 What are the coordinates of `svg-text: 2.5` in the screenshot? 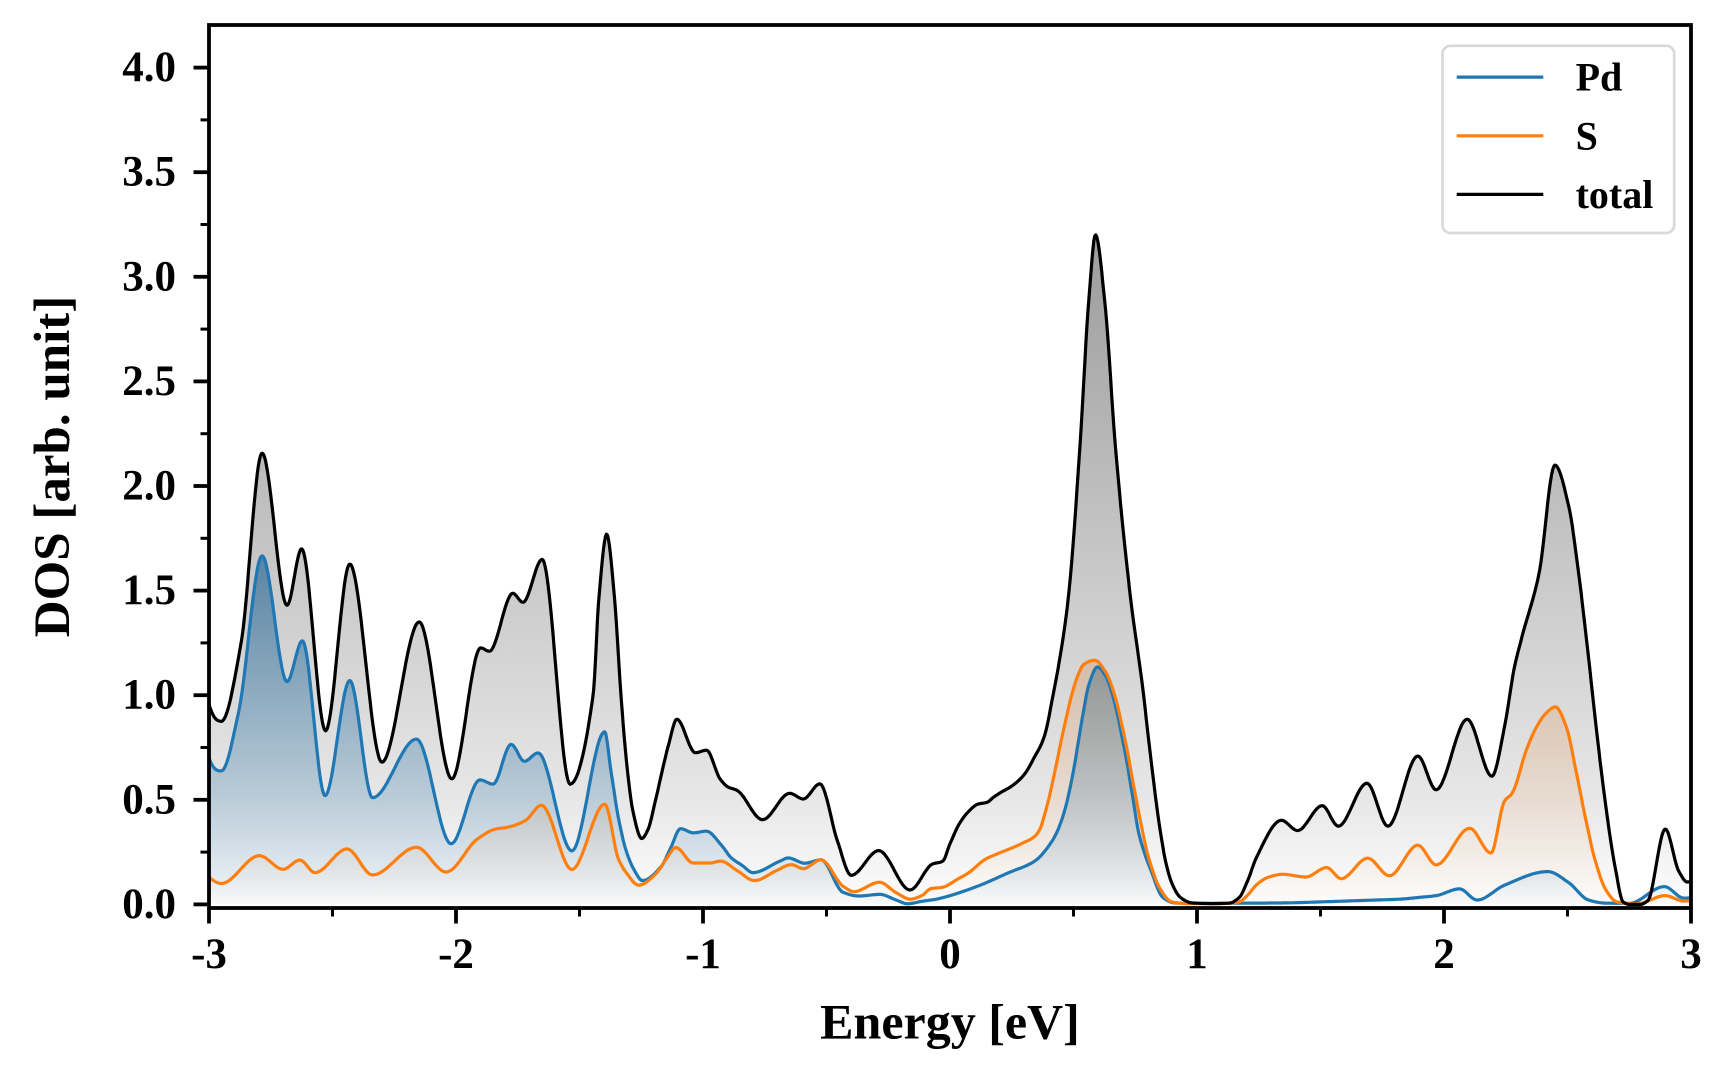 It's located at (149, 381).